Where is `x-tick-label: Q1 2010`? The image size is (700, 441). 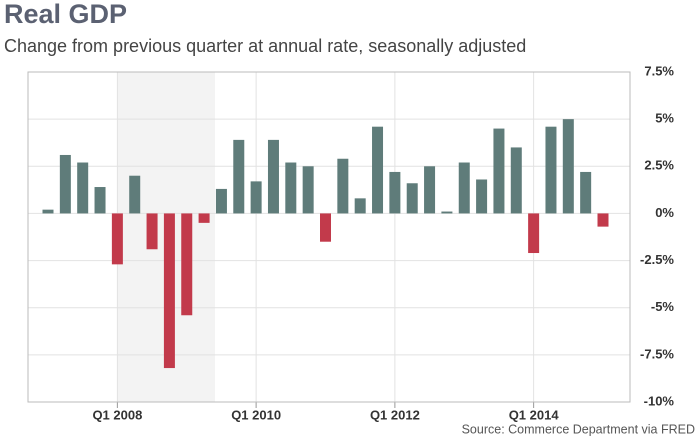 x-tick-label: Q1 2010 is located at coordinates (256, 414).